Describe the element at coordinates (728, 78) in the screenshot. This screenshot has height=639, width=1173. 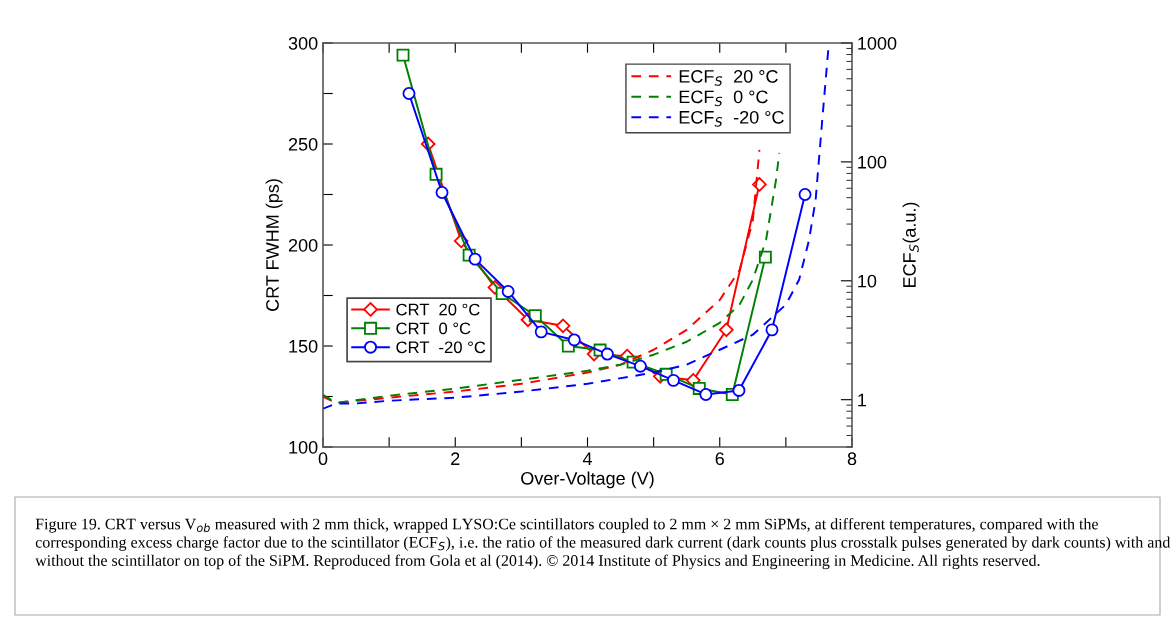
I see `legend-label: ECF$_{S}$ 20 °C` at that location.